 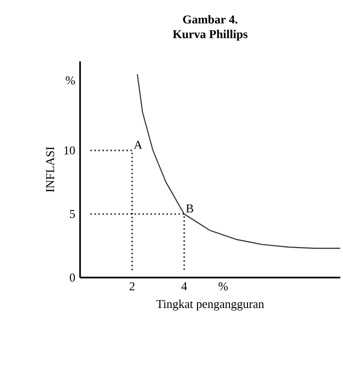 What do you see at coordinates (72, 214) in the screenshot?
I see `y-tick-label: 5` at bounding box center [72, 214].